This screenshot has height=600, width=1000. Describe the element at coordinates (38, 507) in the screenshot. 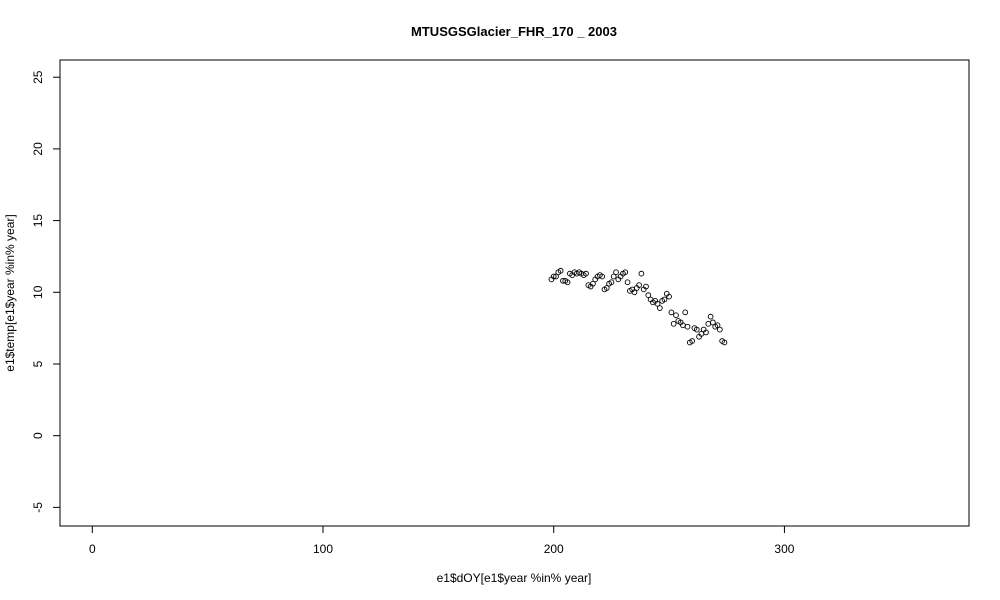

I see `y-tick-label: -5` at that location.